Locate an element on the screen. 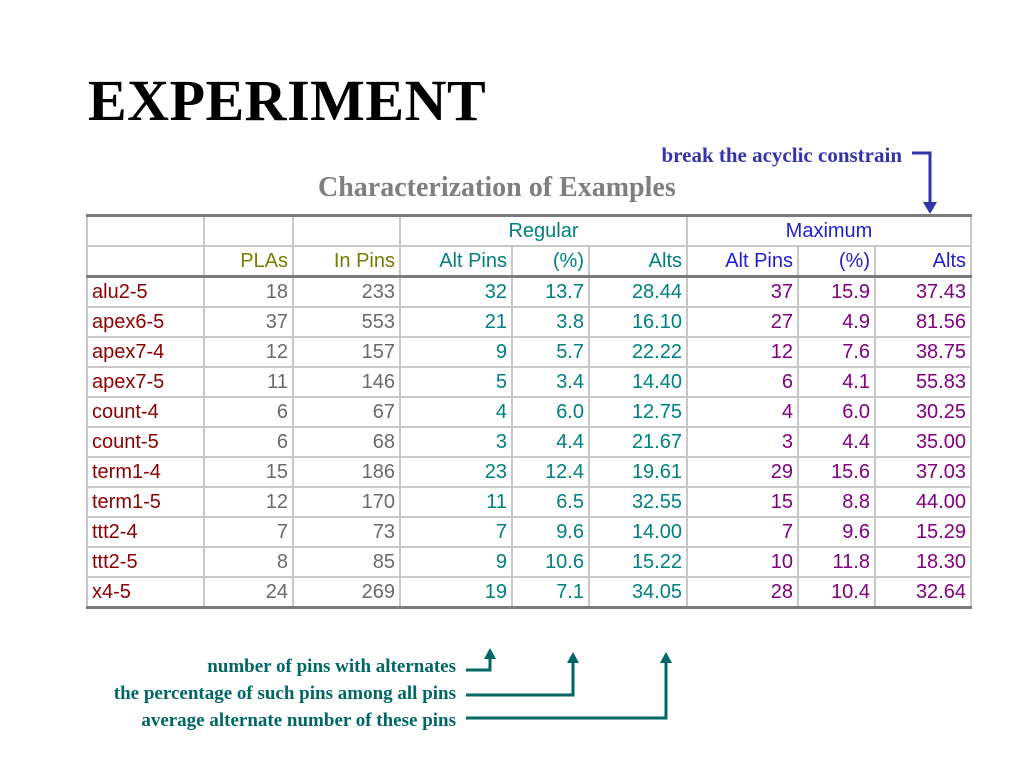  pins-arrow is located at coordinates (479, 664).